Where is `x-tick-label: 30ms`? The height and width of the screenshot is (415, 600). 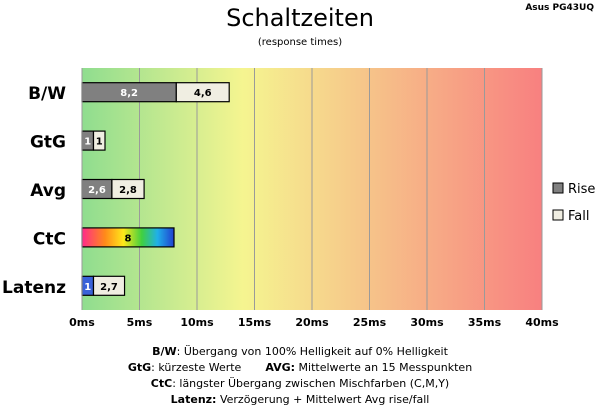
x-tick-label: 30ms is located at coordinates (427, 322).